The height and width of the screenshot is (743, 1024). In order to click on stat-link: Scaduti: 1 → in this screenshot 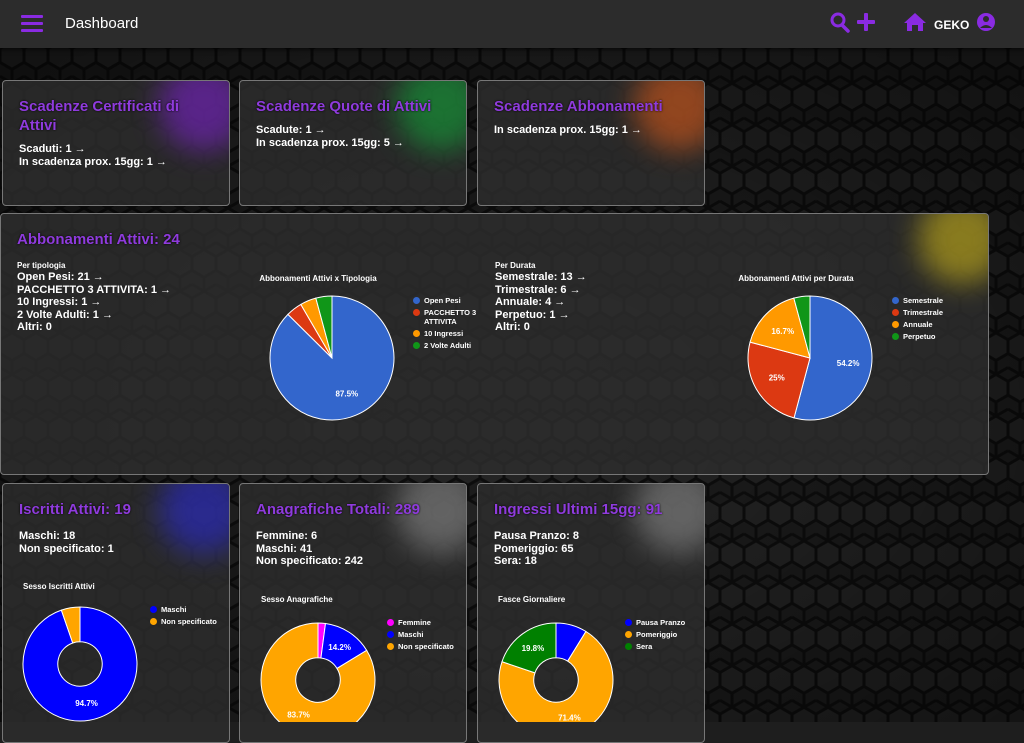, I will do `click(52, 149)`.